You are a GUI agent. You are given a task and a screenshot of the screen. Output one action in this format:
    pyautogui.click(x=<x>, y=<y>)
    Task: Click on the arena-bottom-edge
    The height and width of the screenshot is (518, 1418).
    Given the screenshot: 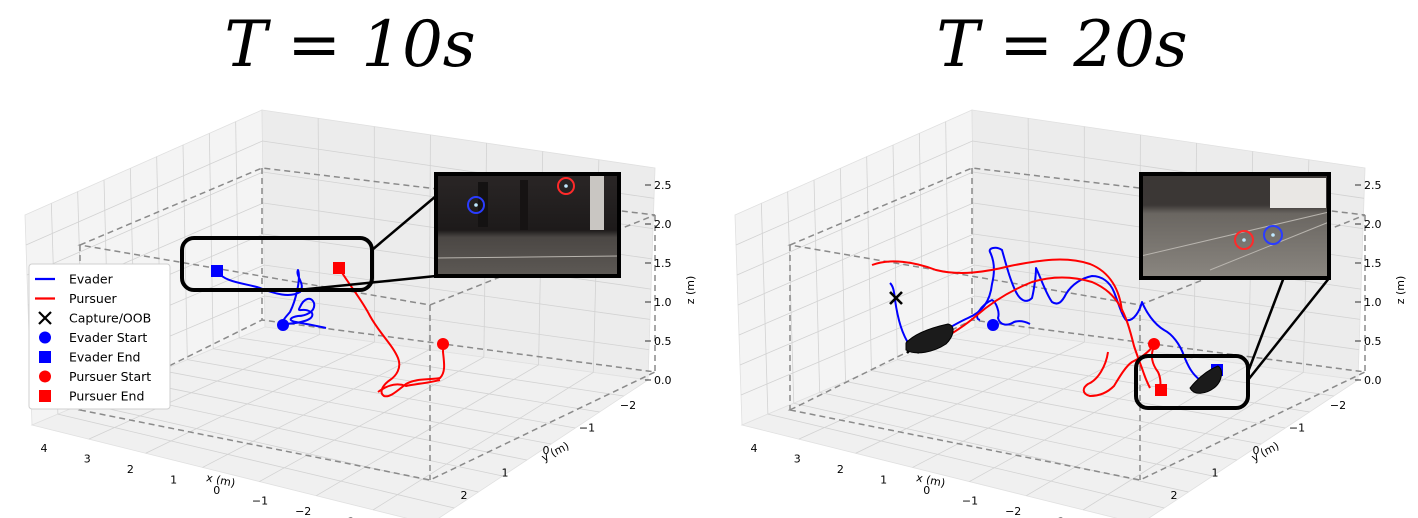 What is the action you would take?
    pyautogui.click(x=367, y=400)
    